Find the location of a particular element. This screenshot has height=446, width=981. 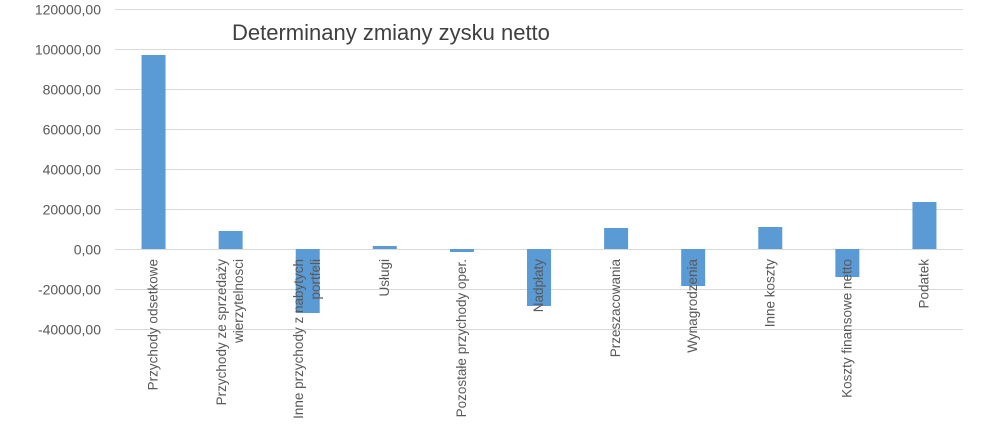

y-tick-label: 0,00 is located at coordinates (87, 250).